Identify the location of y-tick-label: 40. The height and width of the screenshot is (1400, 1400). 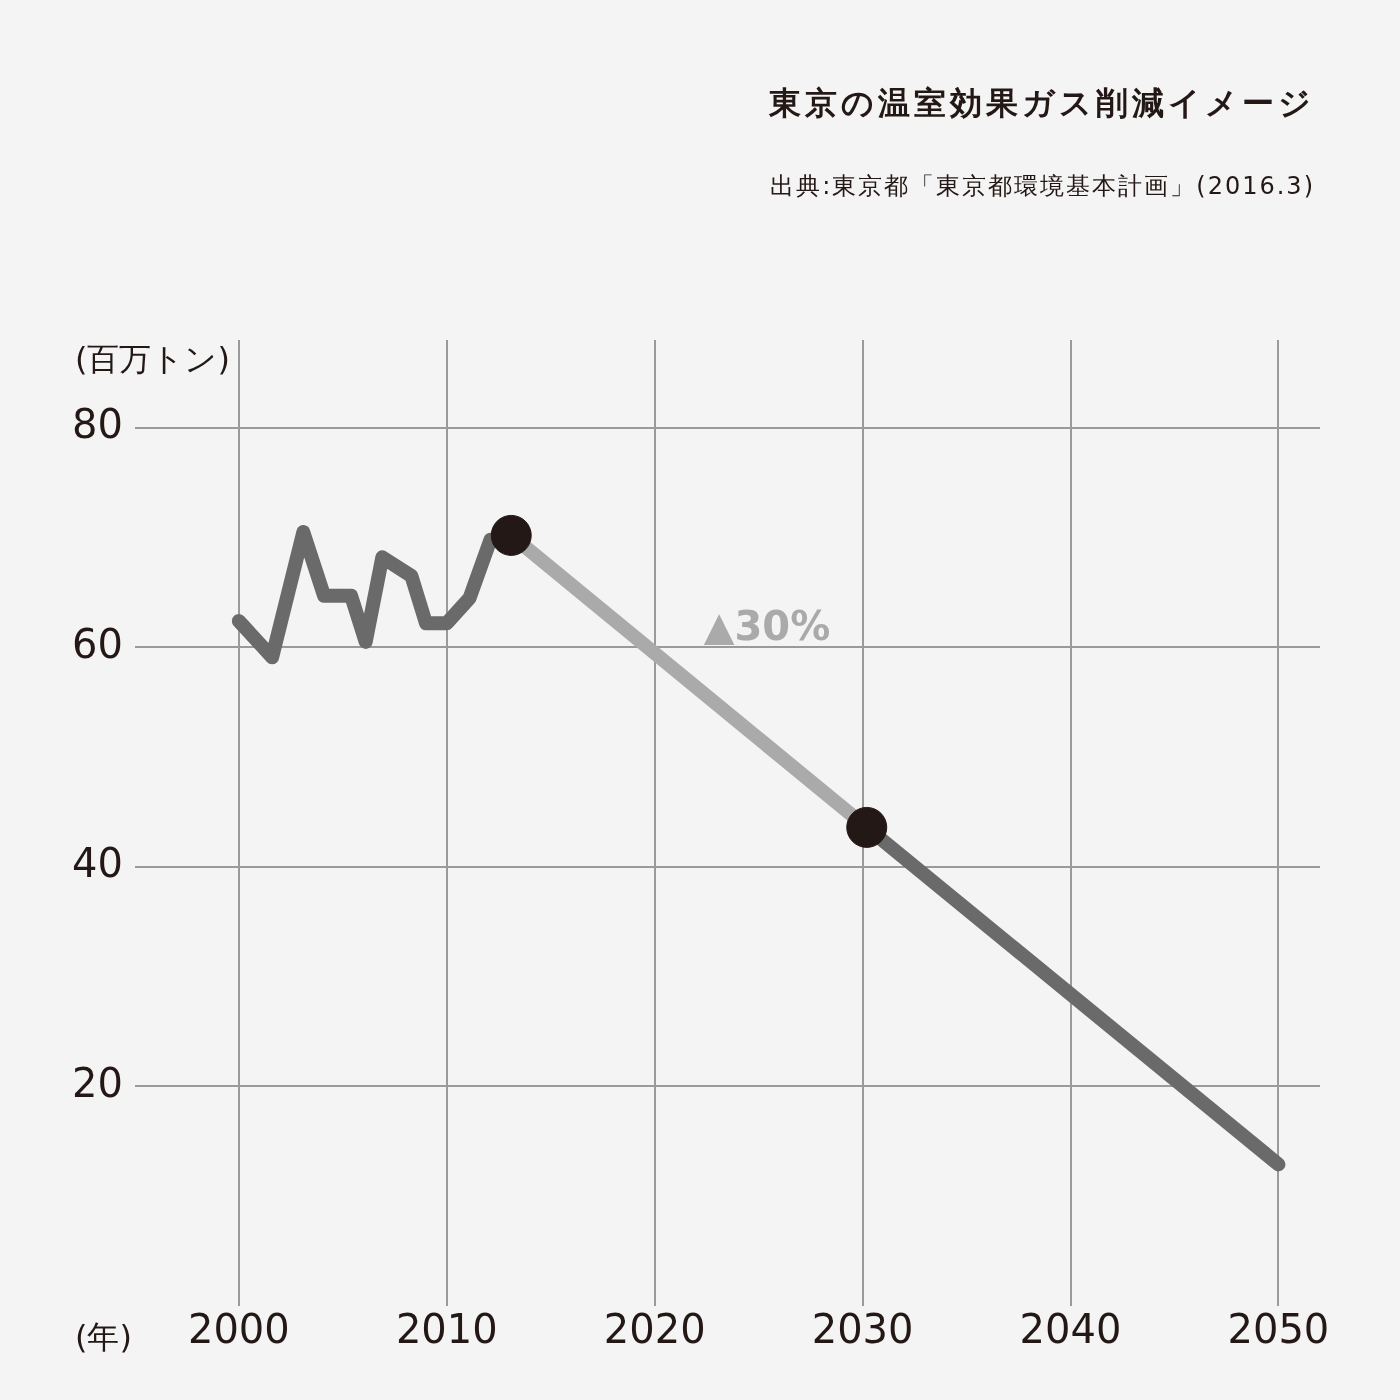
(97, 863).